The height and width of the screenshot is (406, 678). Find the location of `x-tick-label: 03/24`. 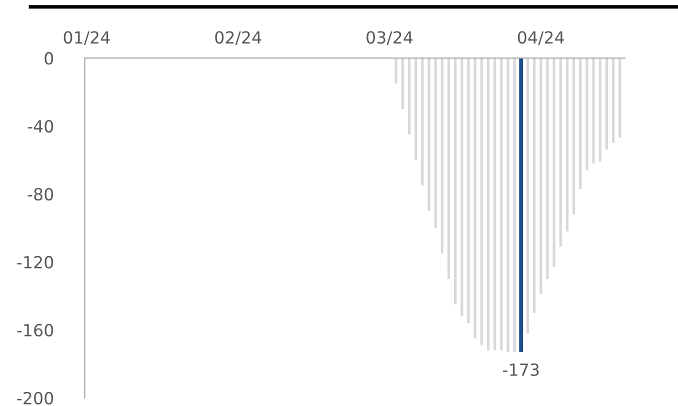

x-tick-label: 03/24 is located at coordinates (389, 38).